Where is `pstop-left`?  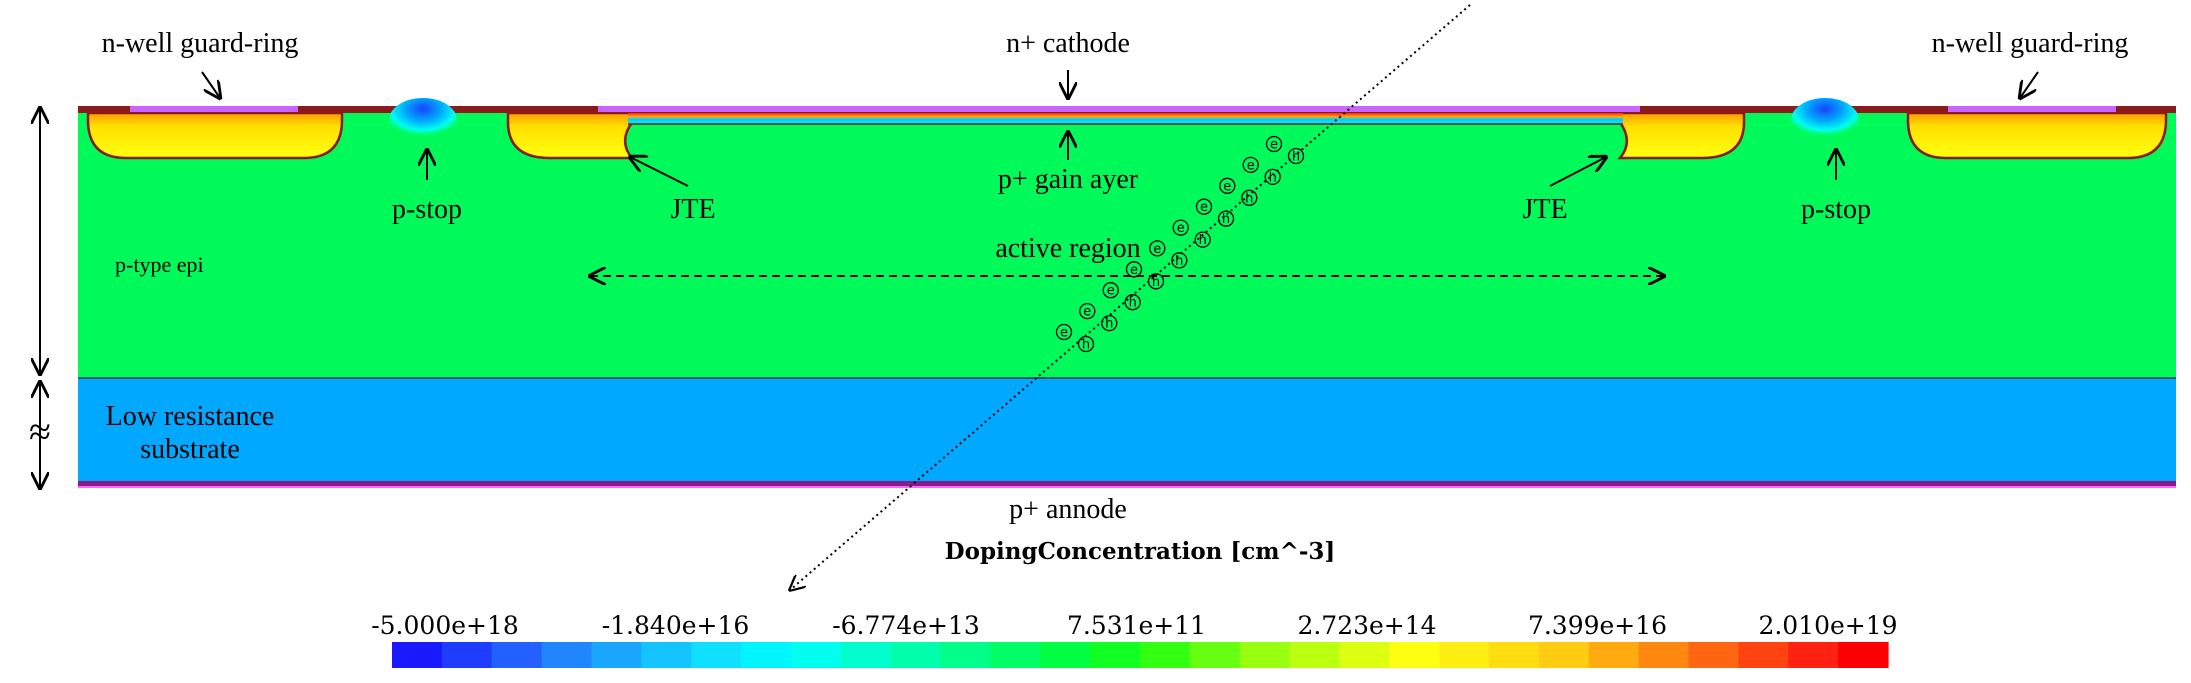
pstop-left is located at coordinates (423, 120).